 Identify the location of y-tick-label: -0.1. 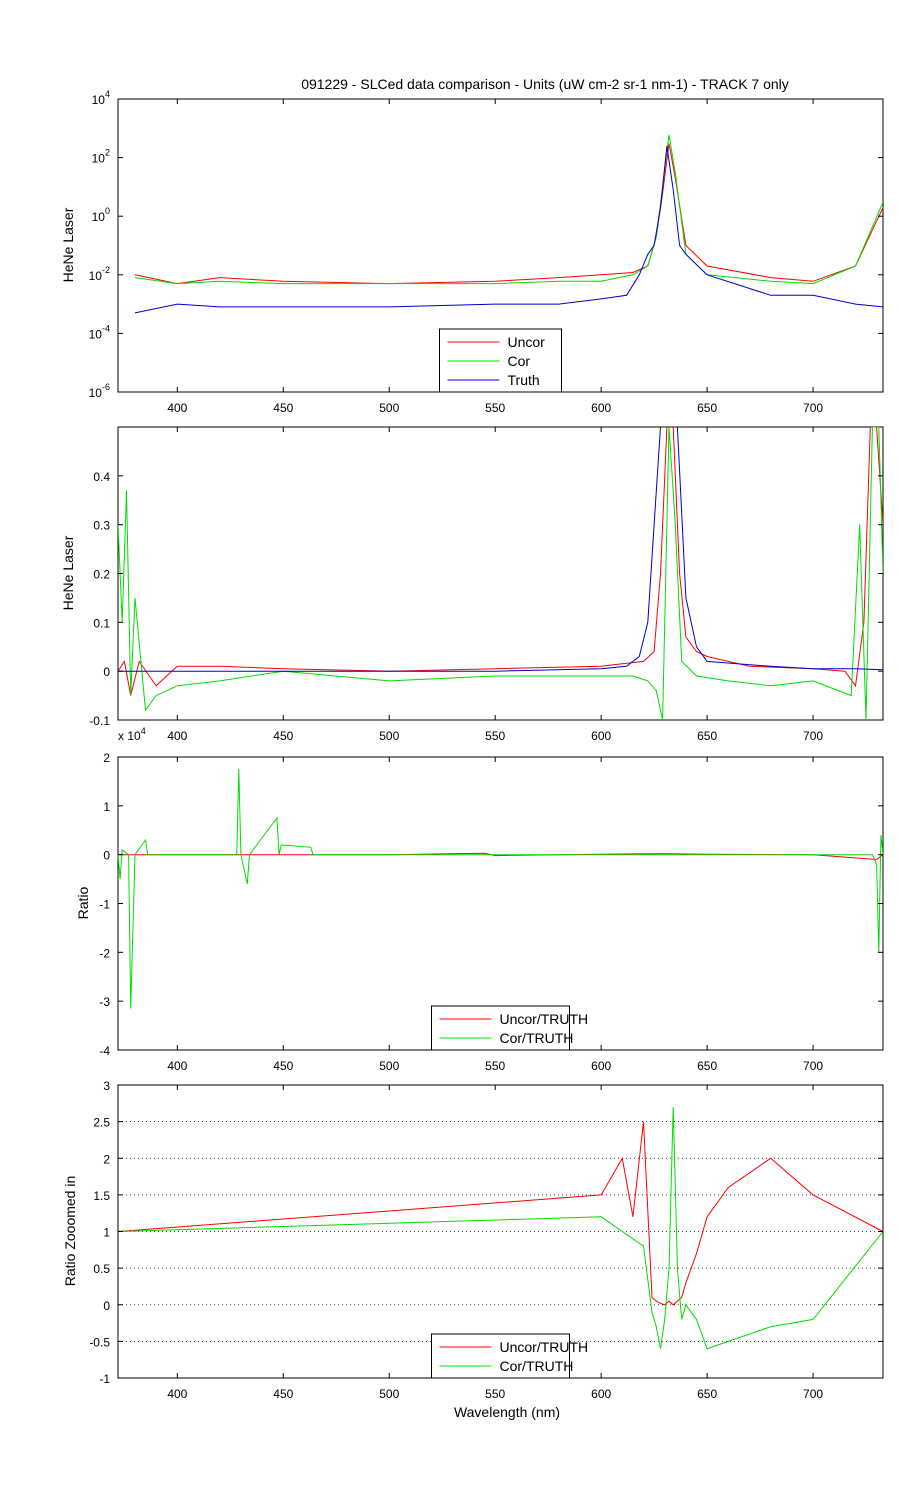
(99, 721).